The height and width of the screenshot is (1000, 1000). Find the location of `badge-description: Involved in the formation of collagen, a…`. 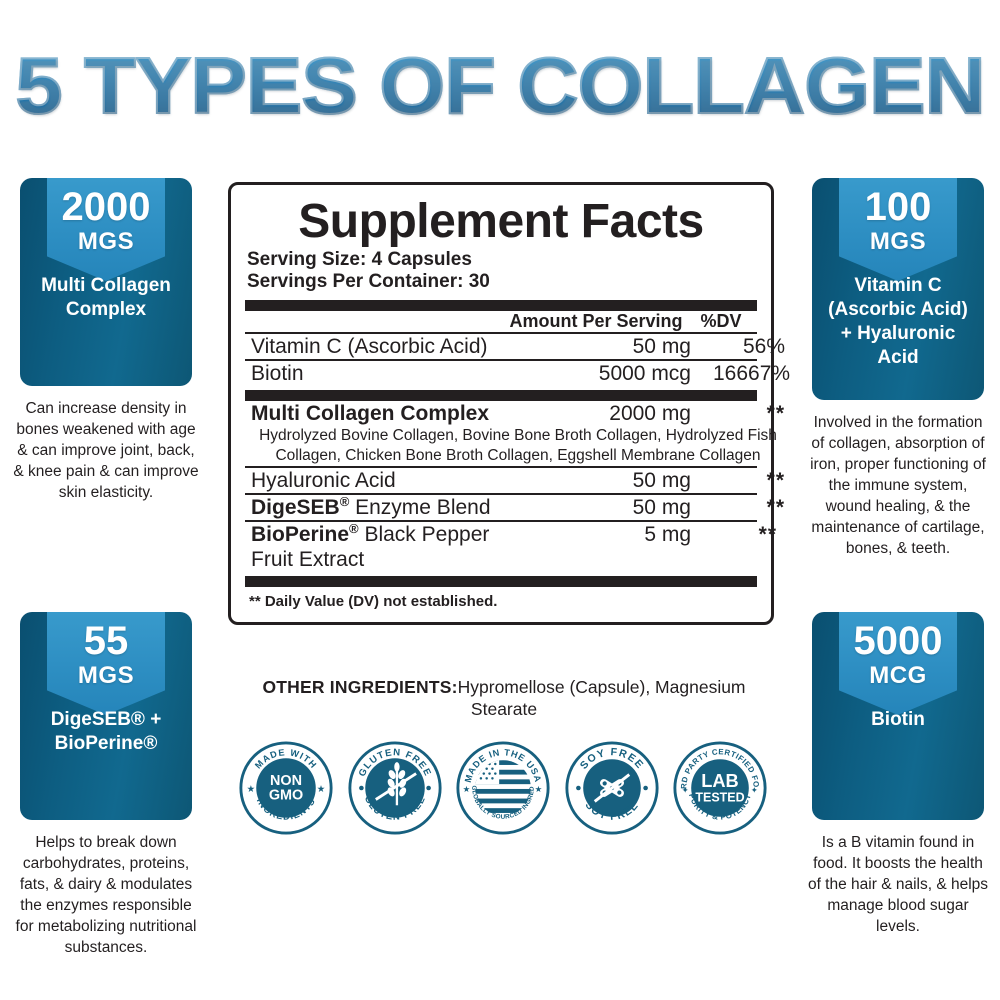

badge-description: Involved in the formation of collagen, a… is located at coordinates (898, 485).